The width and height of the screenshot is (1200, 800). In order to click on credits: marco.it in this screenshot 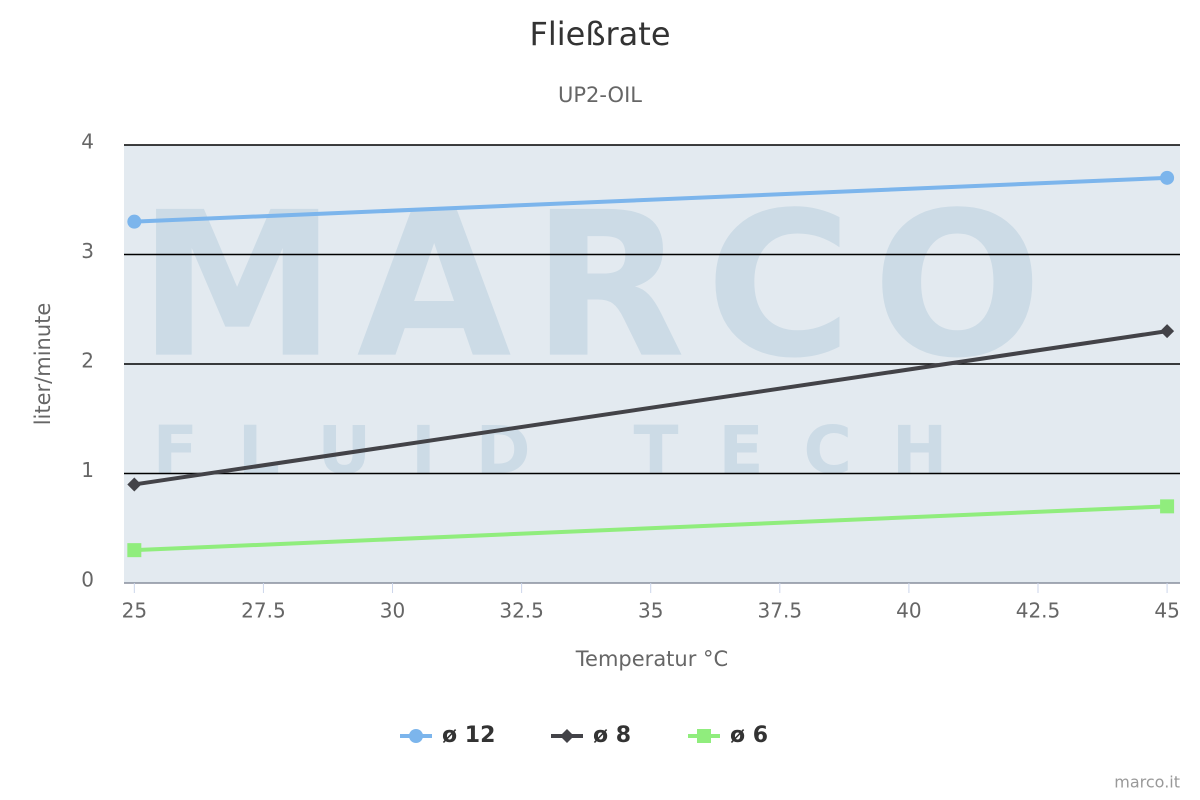, I will do `click(1147, 782)`.